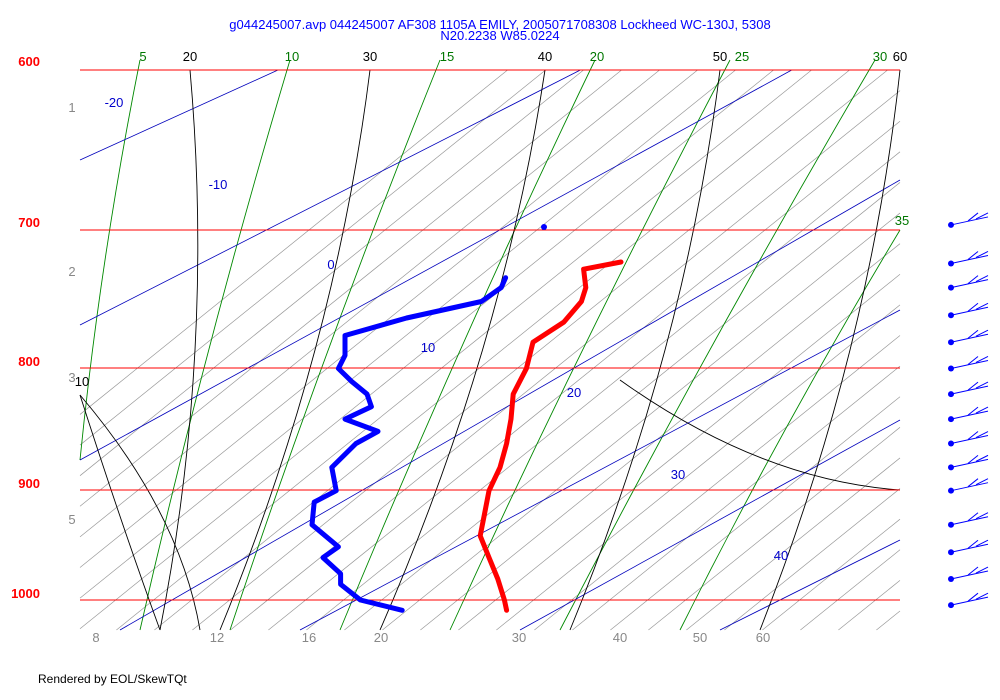 This screenshot has height=700, width=1000. What do you see at coordinates (597, 56) in the screenshot?
I see `mixing-ratio-label: 20` at bounding box center [597, 56].